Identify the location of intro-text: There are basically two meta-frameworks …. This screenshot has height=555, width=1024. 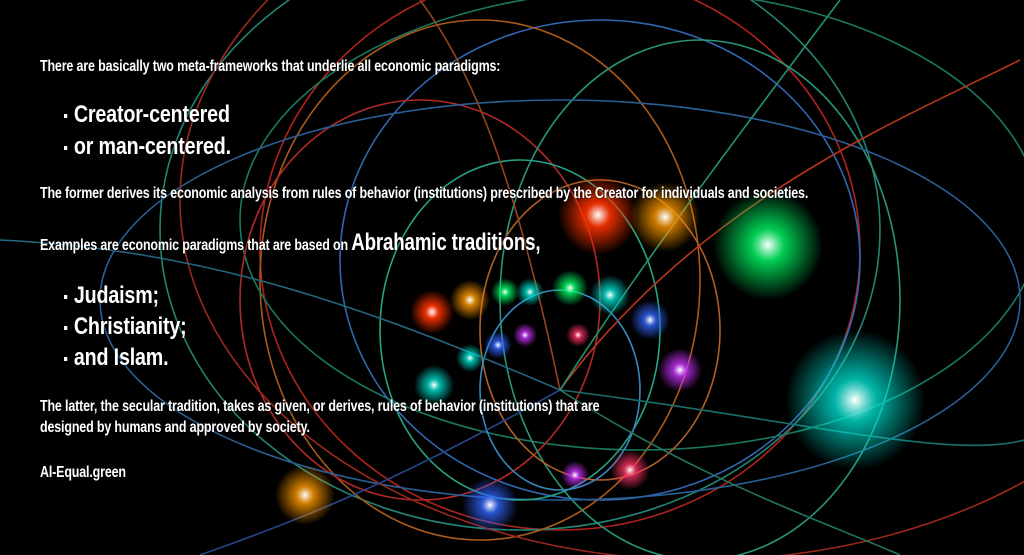
(270, 66).